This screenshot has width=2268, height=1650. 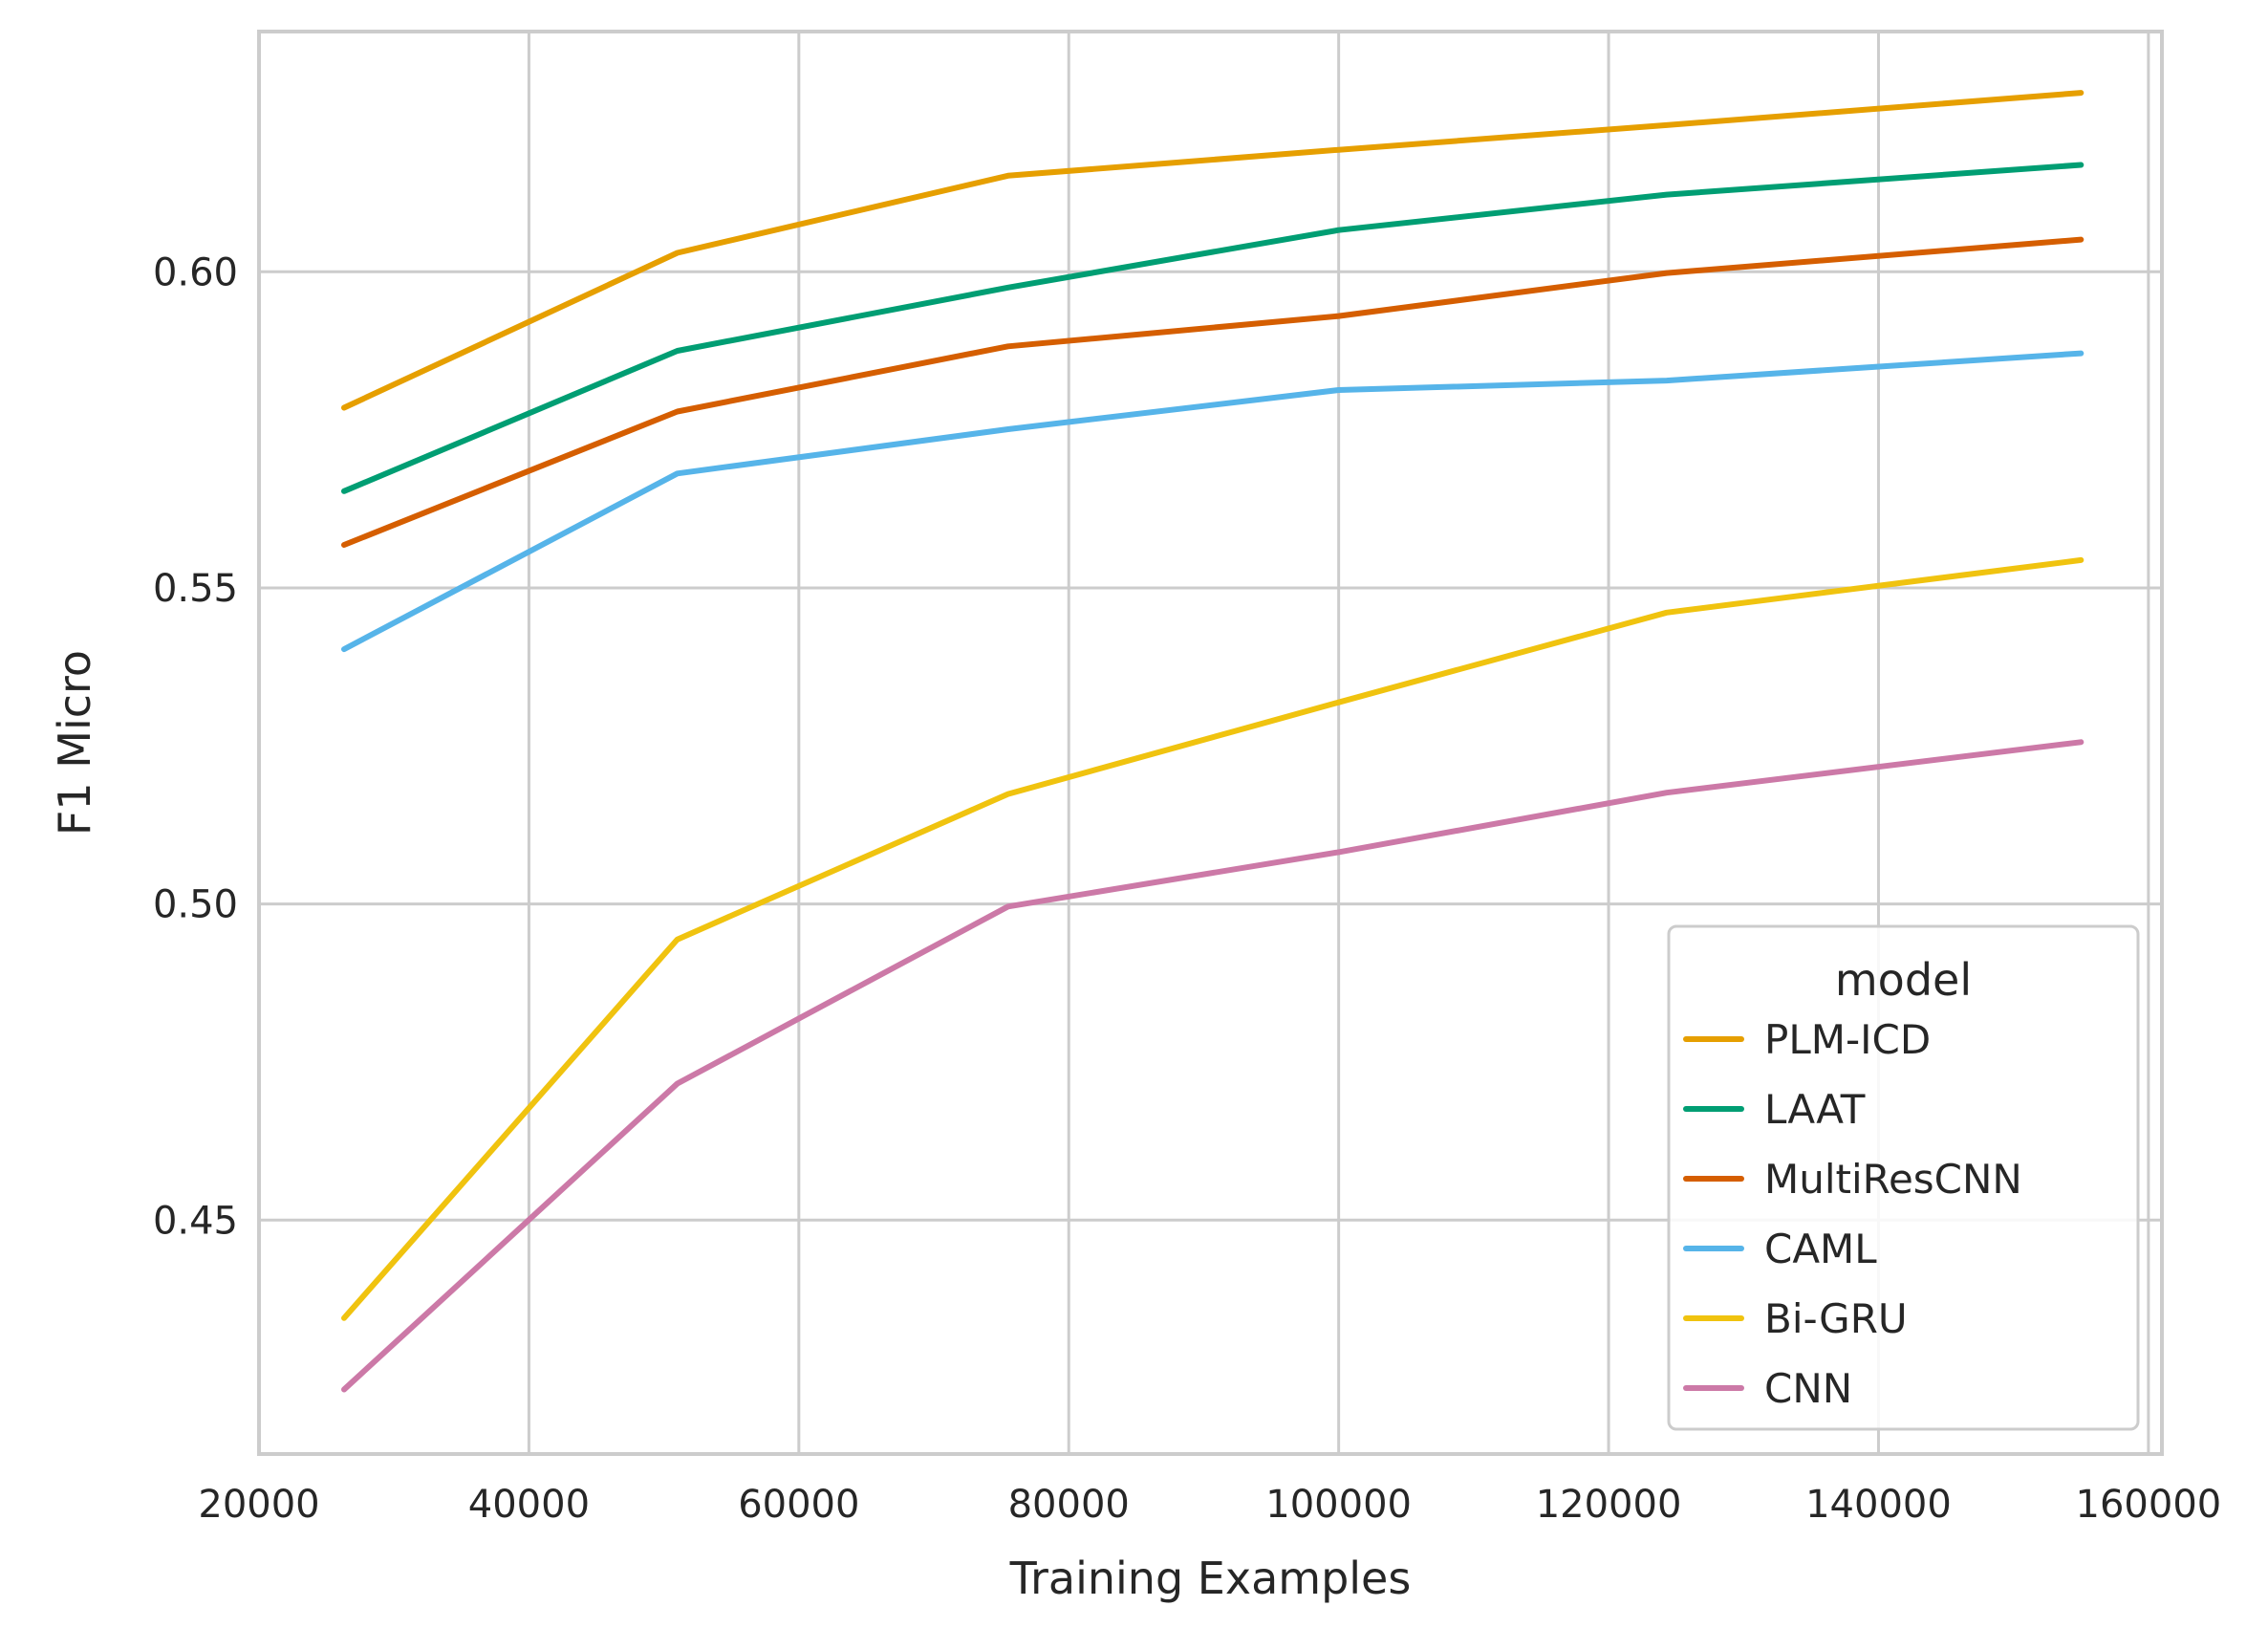 I want to click on legend-item: LAAT, so click(x=1775, y=1110).